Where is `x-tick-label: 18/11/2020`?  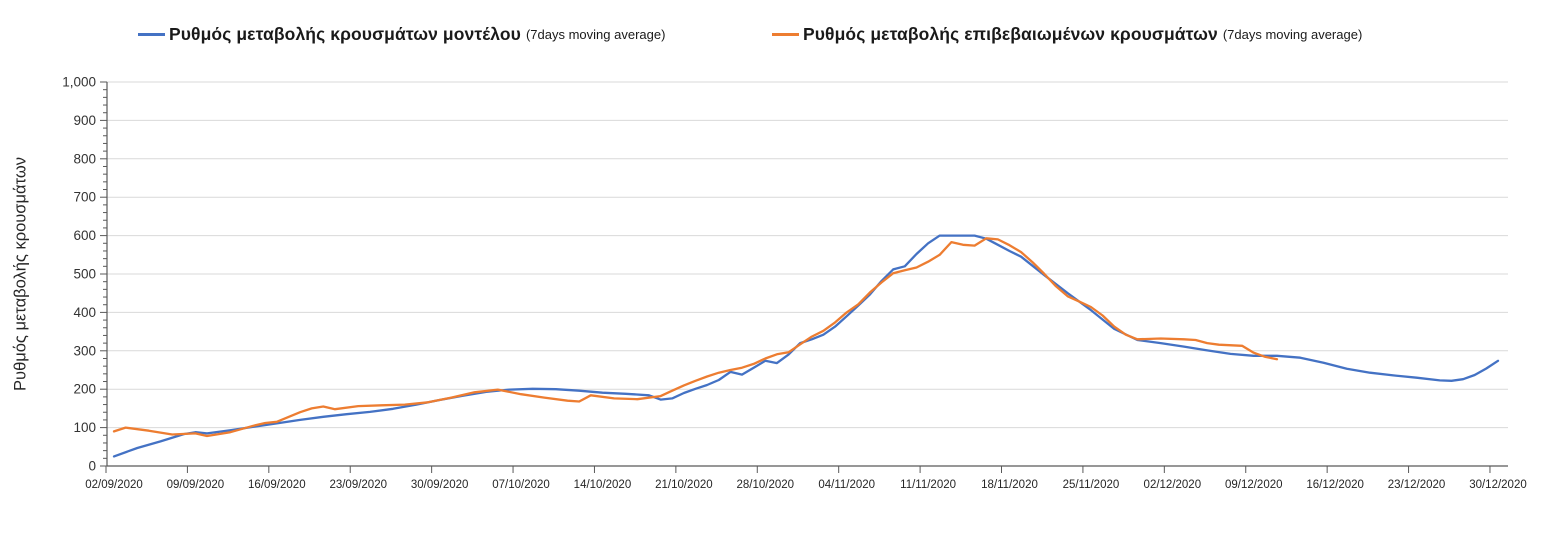
x-tick-label: 18/11/2020 is located at coordinates (1009, 485).